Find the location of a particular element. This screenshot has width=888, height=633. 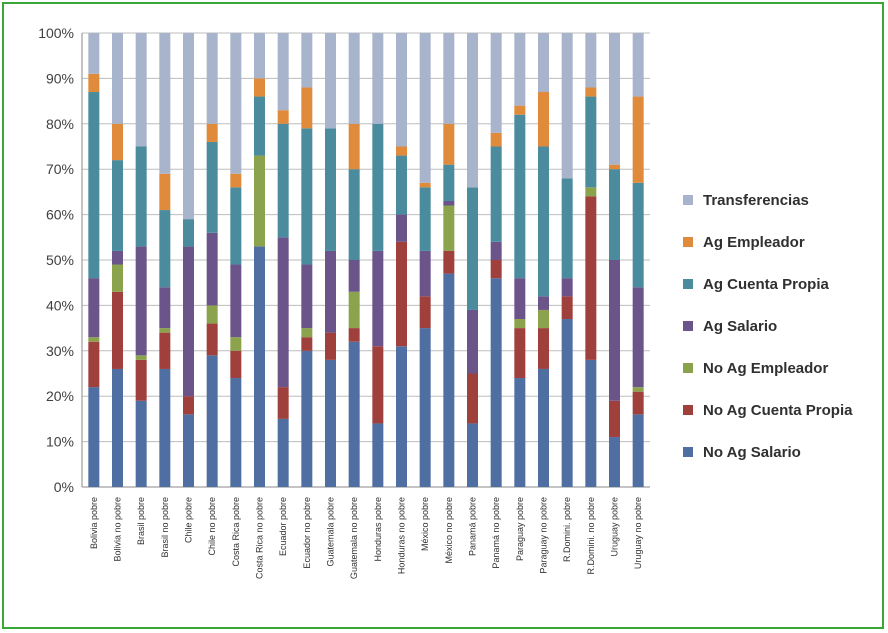

x-tick-label: Ecuador no pobre is located at coordinates (307, 533).